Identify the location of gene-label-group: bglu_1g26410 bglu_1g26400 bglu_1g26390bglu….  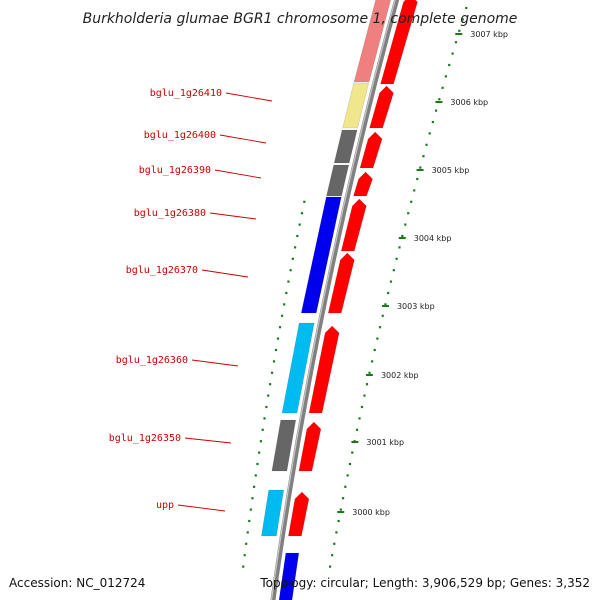
(165, 299).